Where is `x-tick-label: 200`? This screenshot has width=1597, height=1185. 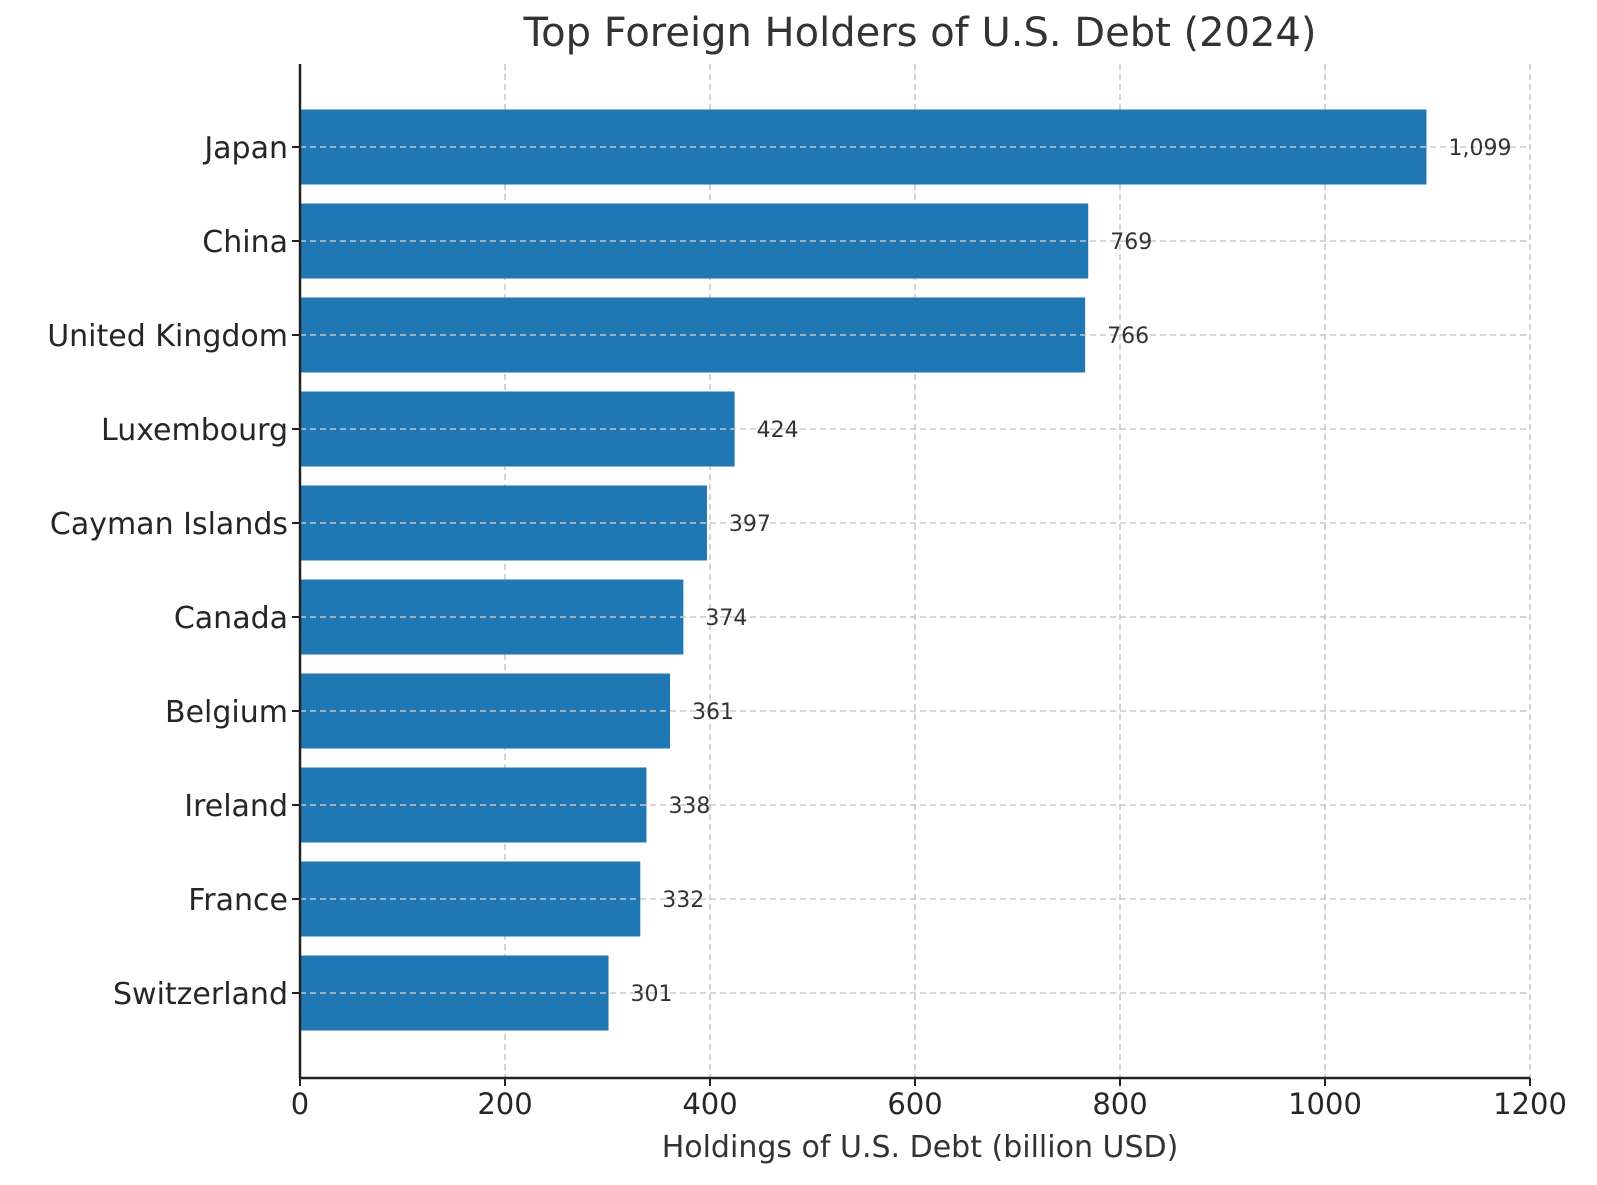
x-tick-label: 200 is located at coordinates (504, 1104).